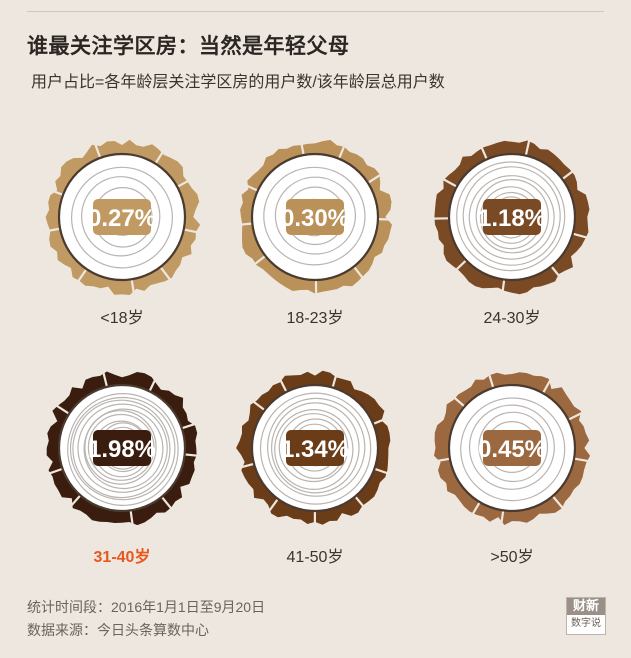  Describe the element at coordinates (315, 557) in the screenshot. I see `category-label: 41-50岁` at that location.